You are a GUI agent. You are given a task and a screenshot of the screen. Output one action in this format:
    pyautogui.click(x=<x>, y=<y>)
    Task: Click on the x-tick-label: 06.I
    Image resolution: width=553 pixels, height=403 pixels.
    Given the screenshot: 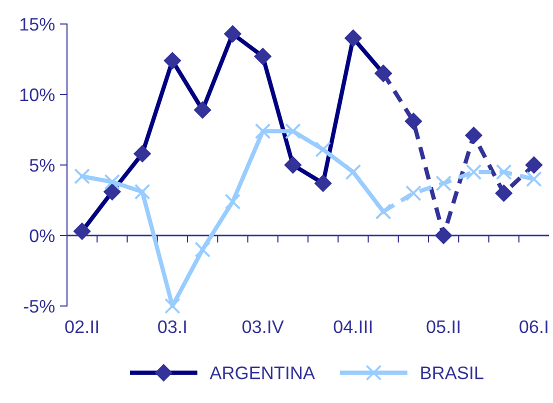 What is the action you would take?
    pyautogui.click(x=534, y=327)
    